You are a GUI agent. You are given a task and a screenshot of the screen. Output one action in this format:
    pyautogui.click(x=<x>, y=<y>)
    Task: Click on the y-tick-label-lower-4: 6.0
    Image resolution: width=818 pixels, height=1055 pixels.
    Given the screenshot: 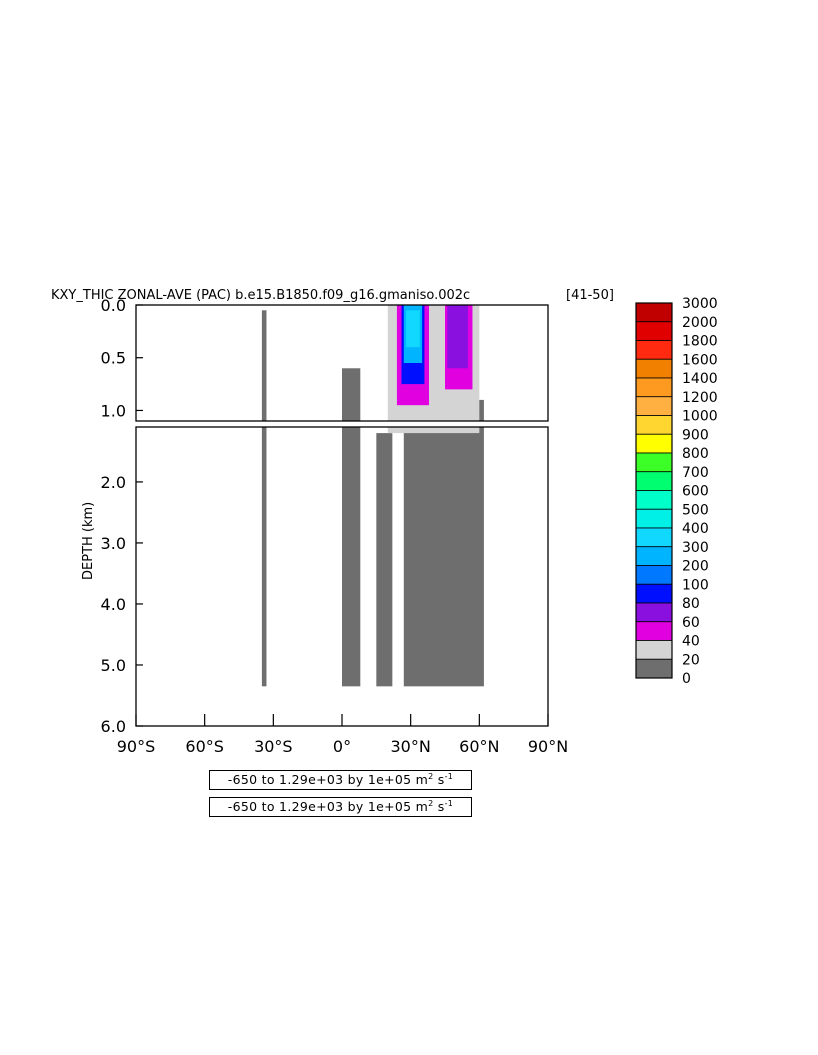 What is the action you would take?
    pyautogui.click(x=113, y=726)
    